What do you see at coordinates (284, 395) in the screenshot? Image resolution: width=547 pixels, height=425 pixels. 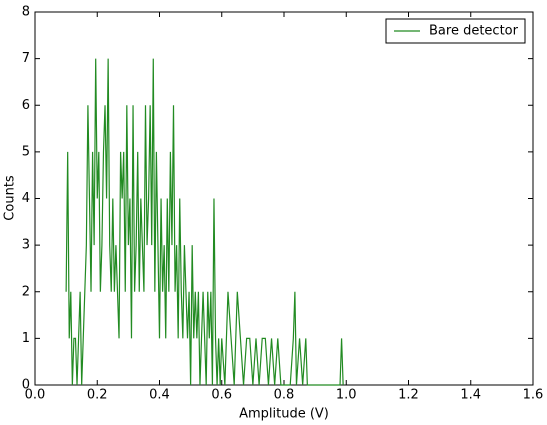 I see `x-tick-label: 0.8` at bounding box center [284, 395].